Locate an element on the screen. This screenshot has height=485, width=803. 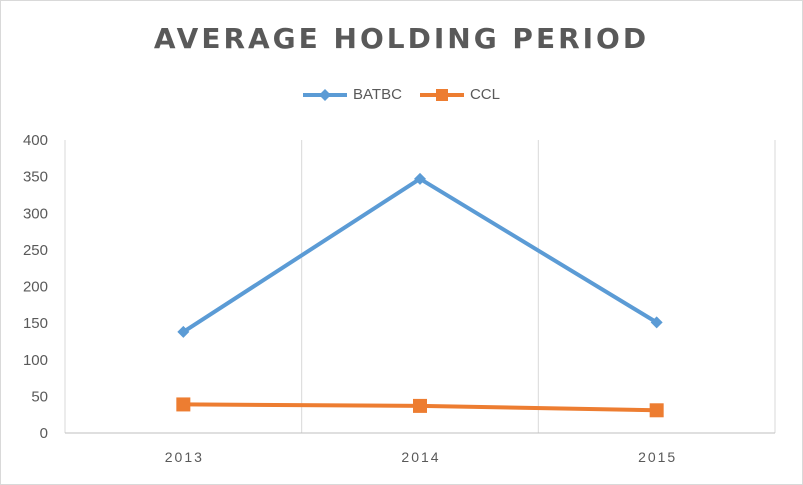
y-tick-label: 50 is located at coordinates (39, 396).